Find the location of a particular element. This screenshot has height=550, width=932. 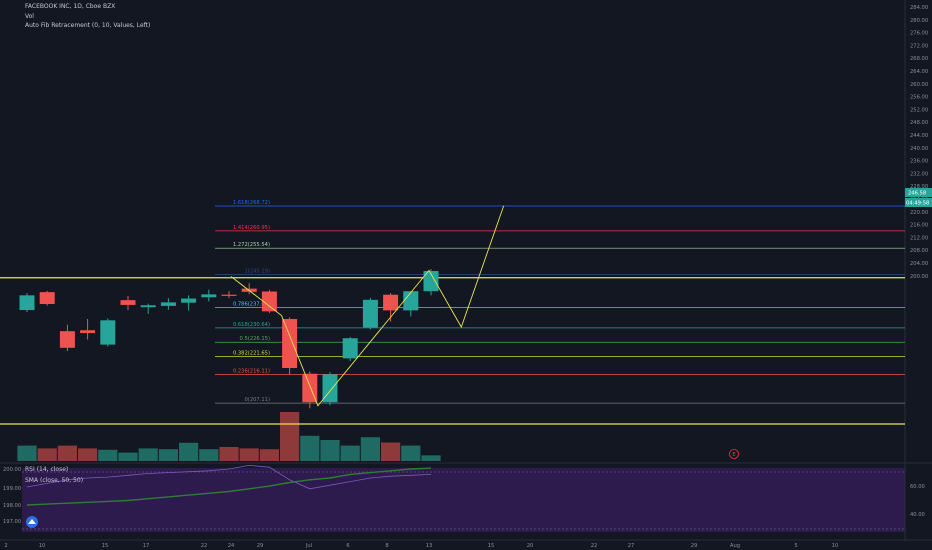

price-axis-label: 236.00 is located at coordinates (919, 162).